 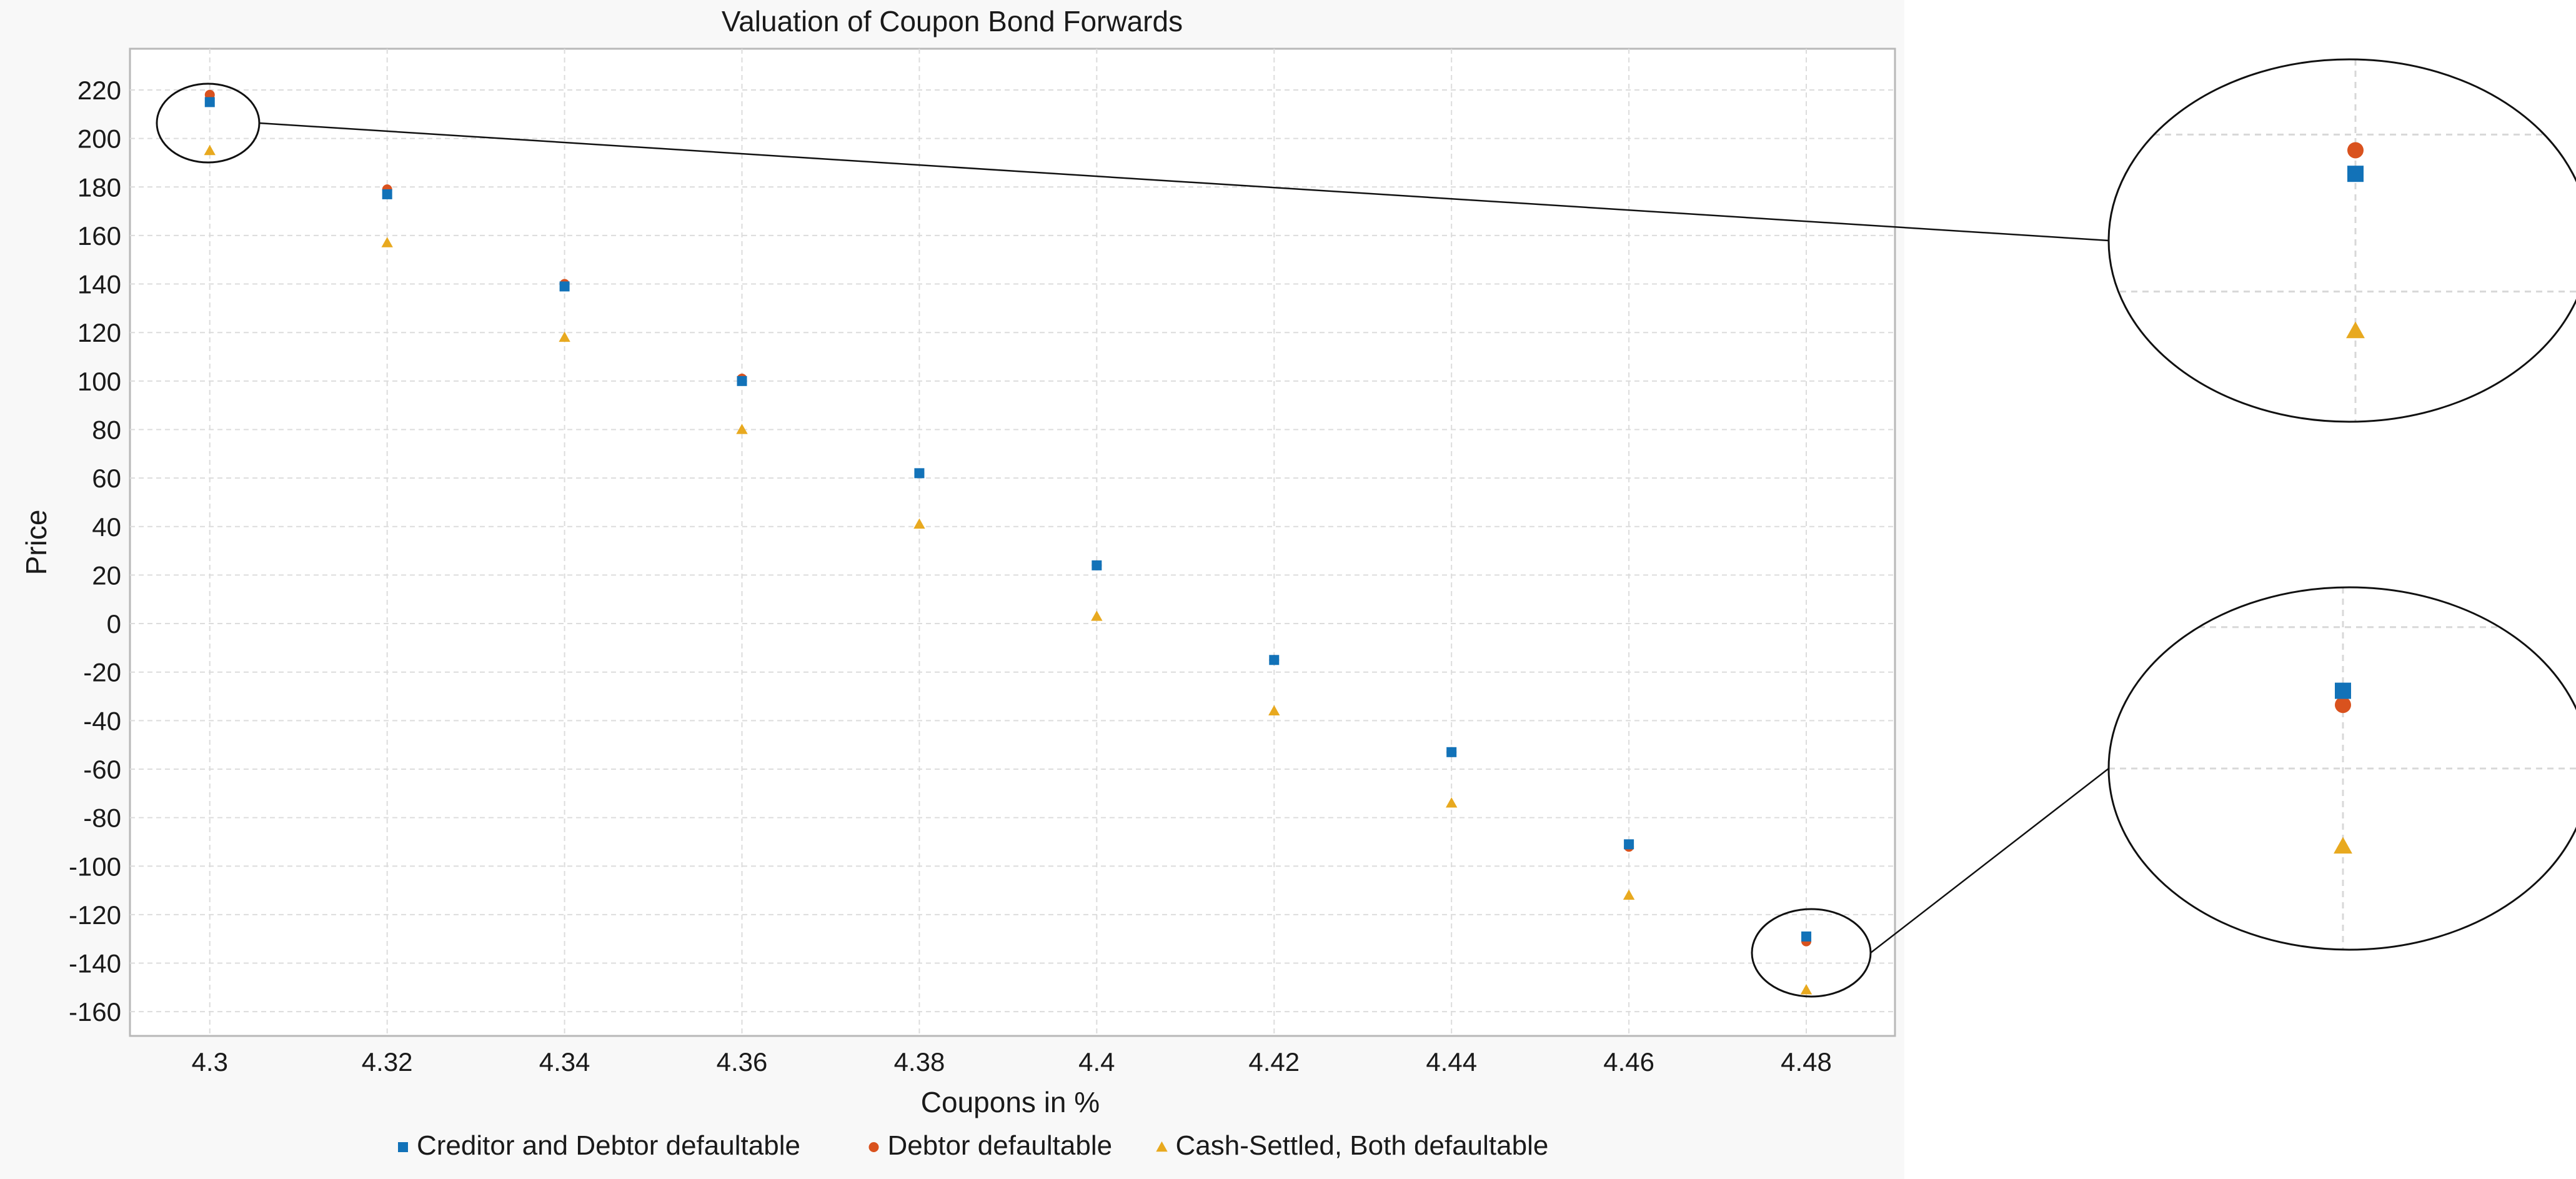 What do you see at coordinates (99, 90) in the screenshot?
I see `y-tick-label: 220` at bounding box center [99, 90].